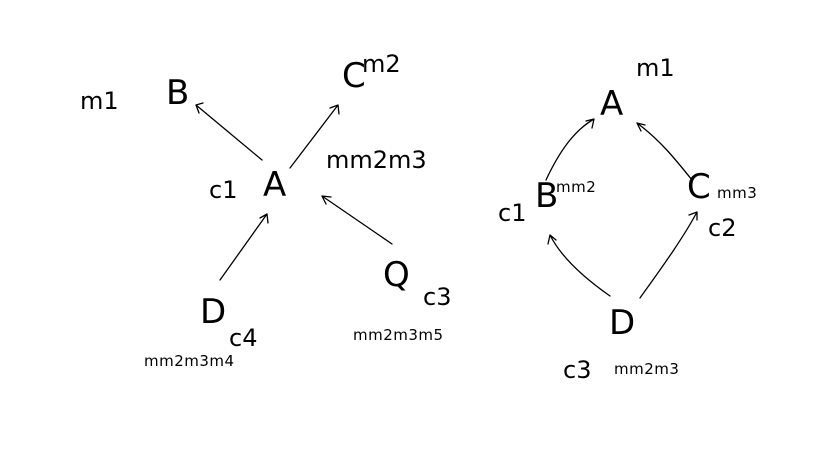 The width and height of the screenshot is (819, 460). What do you see at coordinates (229, 131) in the screenshot?
I see `edge-a-to-b` at bounding box center [229, 131].